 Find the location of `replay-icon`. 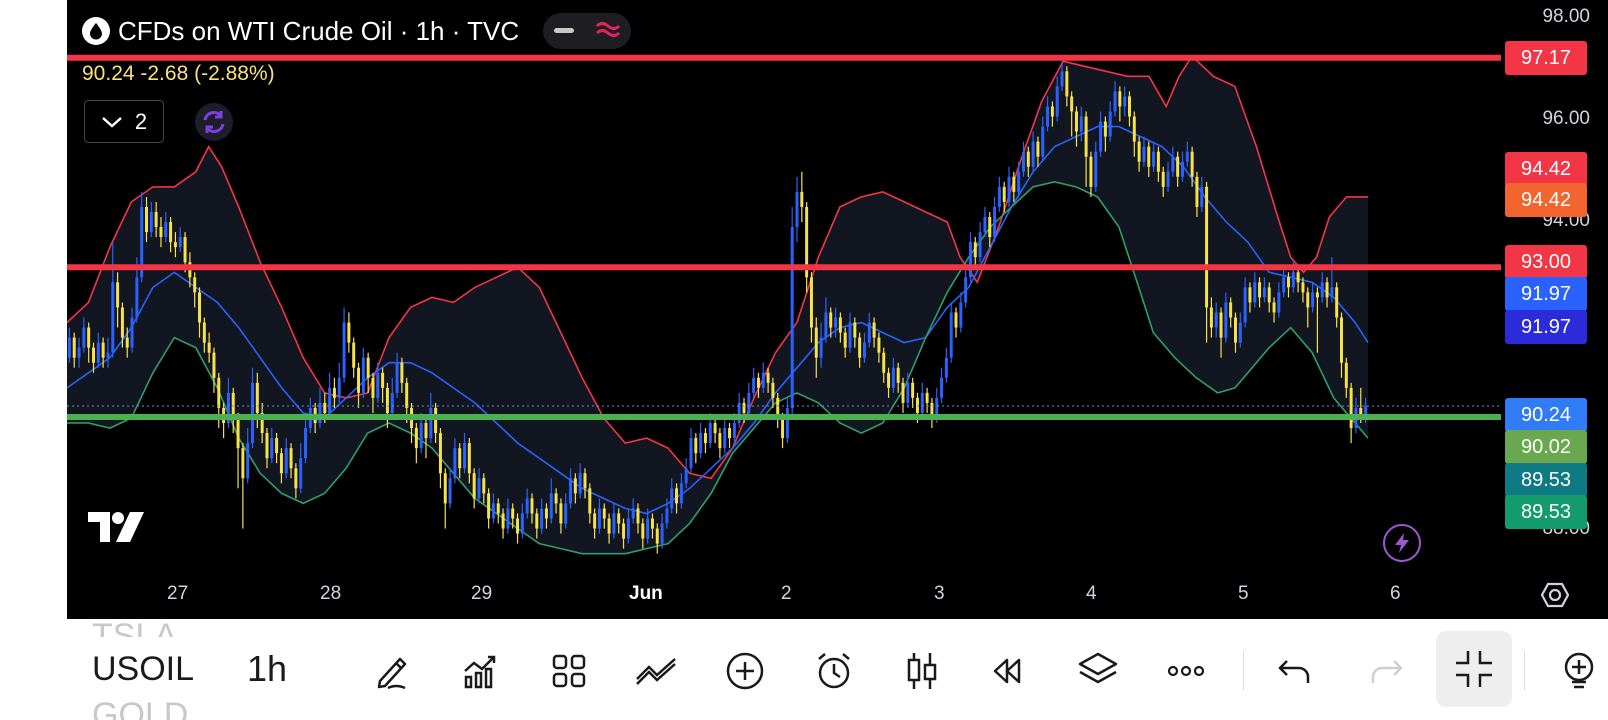

replay-icon is located at coordinates (1009, 671).